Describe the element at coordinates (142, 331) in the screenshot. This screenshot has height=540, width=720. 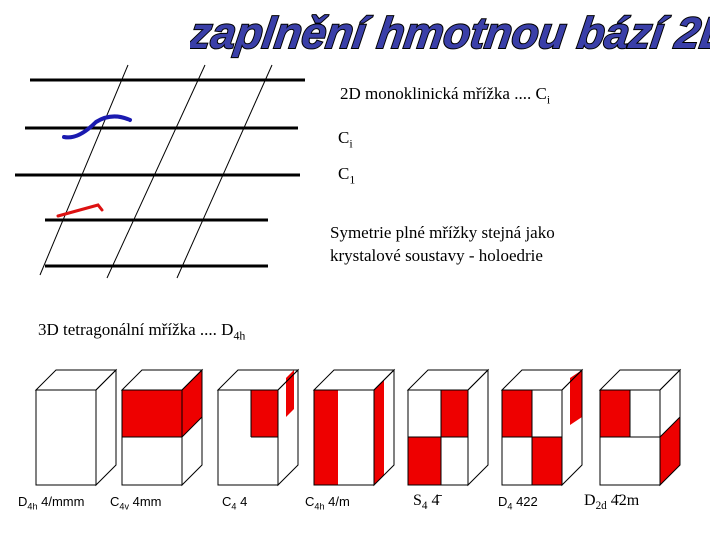
I see `tetragonal-heading: 3D tetragonální mřížka .... D4h` at that location.